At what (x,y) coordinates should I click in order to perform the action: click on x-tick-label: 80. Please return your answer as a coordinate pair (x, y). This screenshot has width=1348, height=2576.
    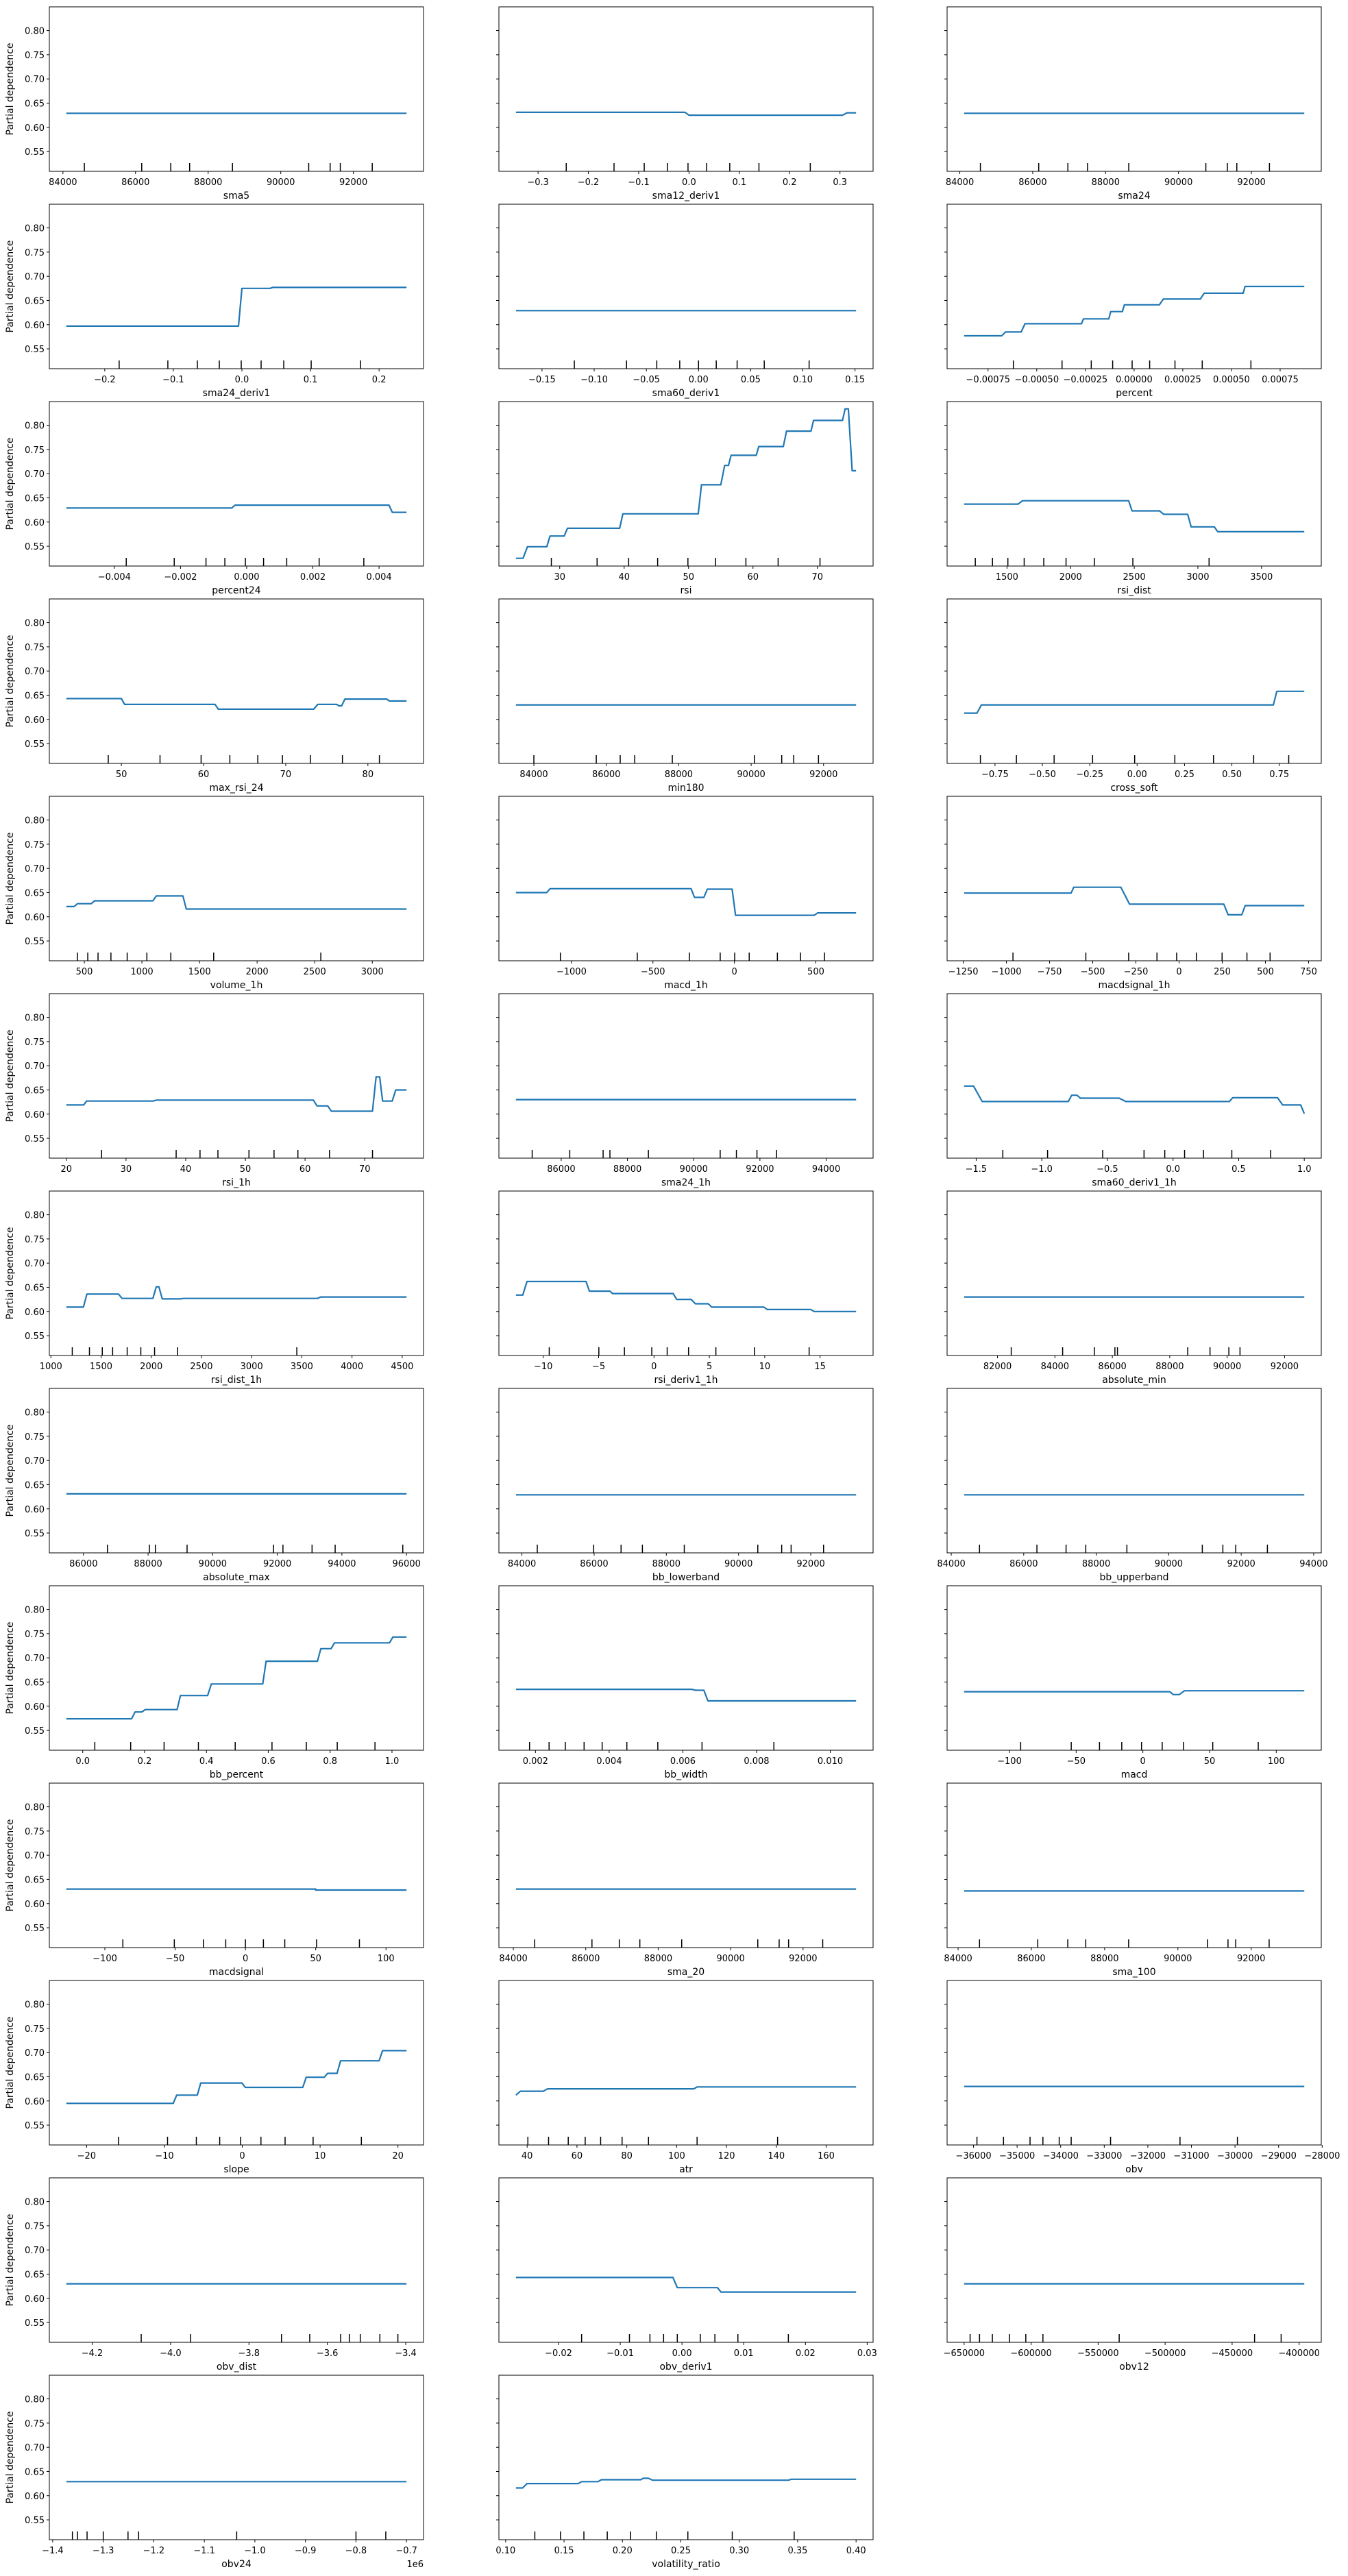
    Looking at the image, I should click on (627, 2156).